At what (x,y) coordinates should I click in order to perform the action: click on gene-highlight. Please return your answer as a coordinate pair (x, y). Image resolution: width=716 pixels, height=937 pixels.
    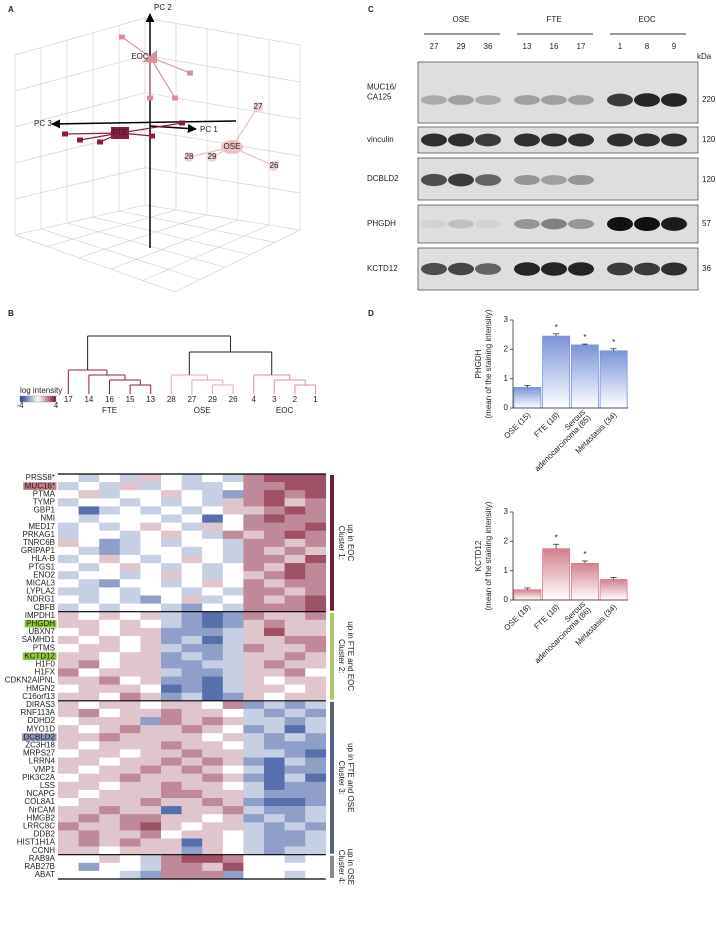
    Looking at the image, I should click on (40, 624).